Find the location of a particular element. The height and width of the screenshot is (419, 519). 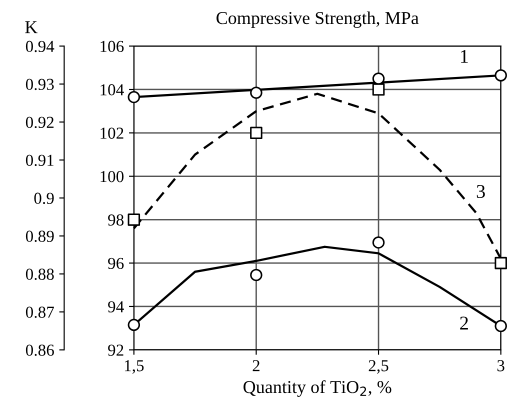

y2-axis-title: K is located at coordinates (31, 27).